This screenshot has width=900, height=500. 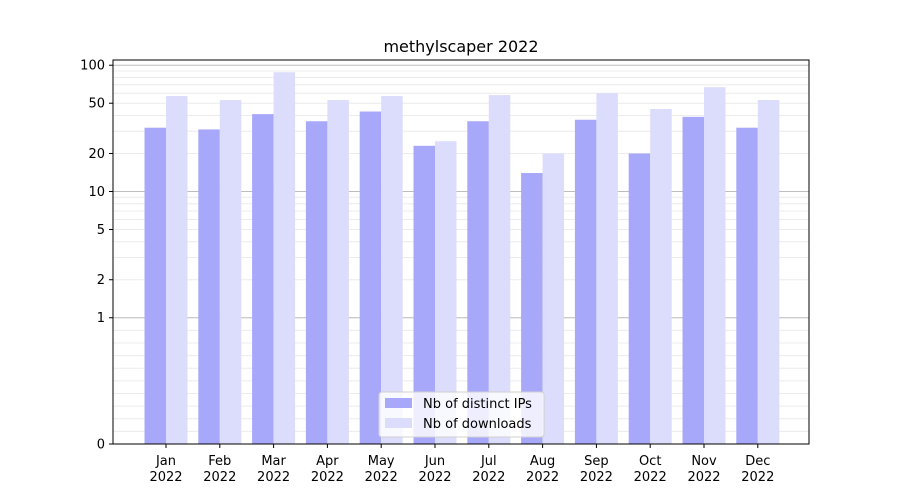 I want to click on x-tick-label: Jun 2022, so click(x=434, y=469).